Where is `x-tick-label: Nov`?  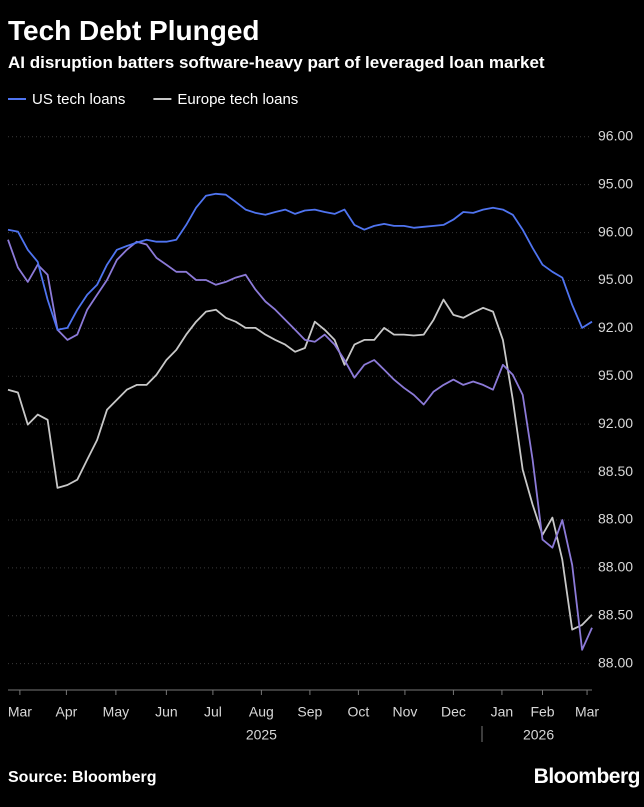 x-tick-label: Nov is located at coordinates (404, 712).